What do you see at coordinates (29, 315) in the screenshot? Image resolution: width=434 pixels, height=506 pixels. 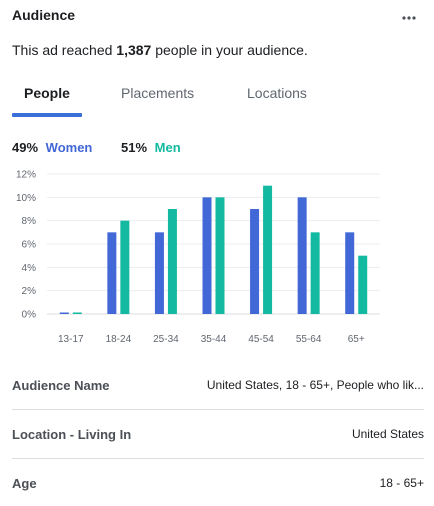 I see `y-tick-label: 0%` at bounding box center [29, 315].